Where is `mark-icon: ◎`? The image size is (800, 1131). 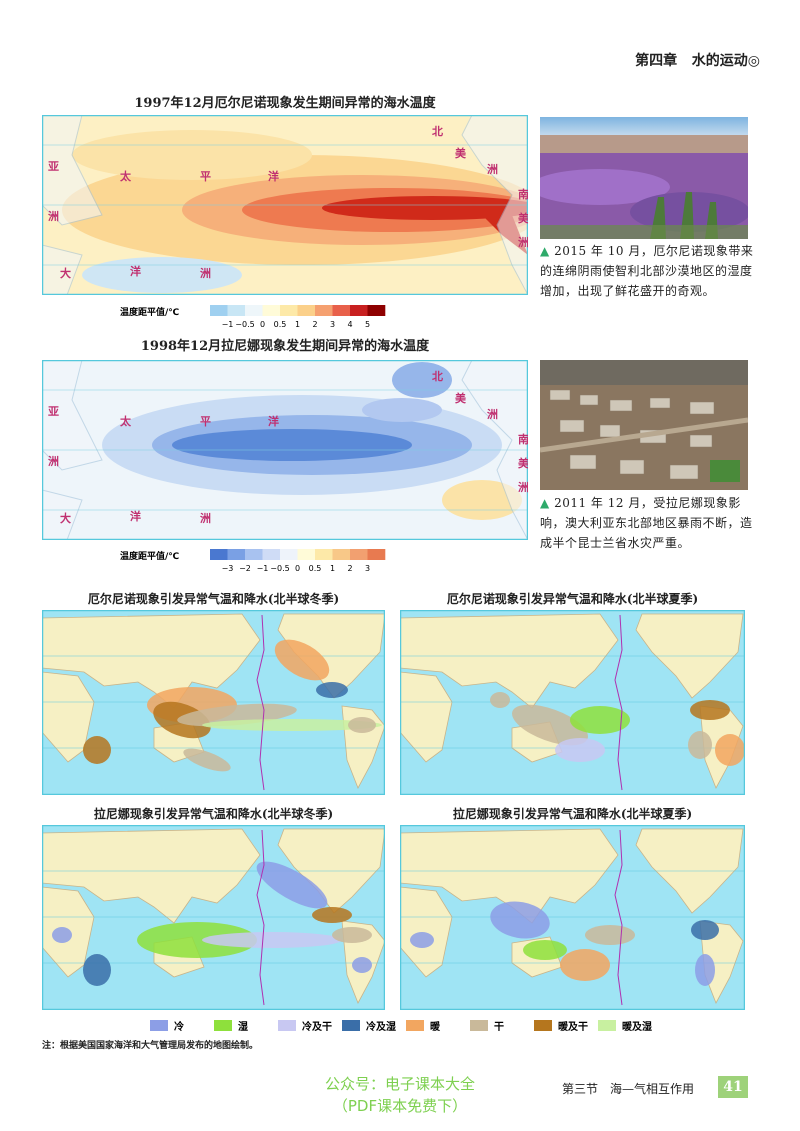
mark-icon: ◎ is located at coordinates (753, 61).